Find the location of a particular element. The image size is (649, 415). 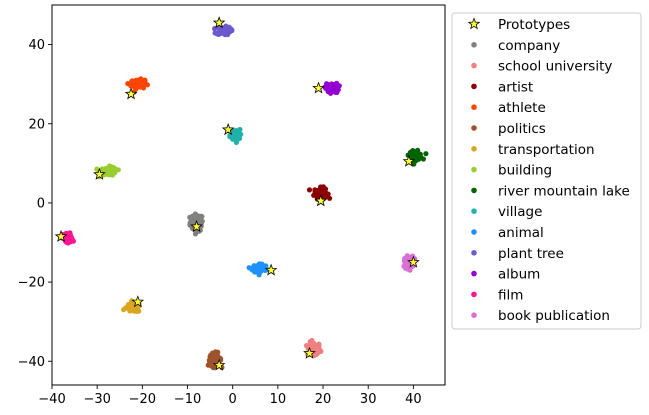

series-album is located at coordinates (332, 88).